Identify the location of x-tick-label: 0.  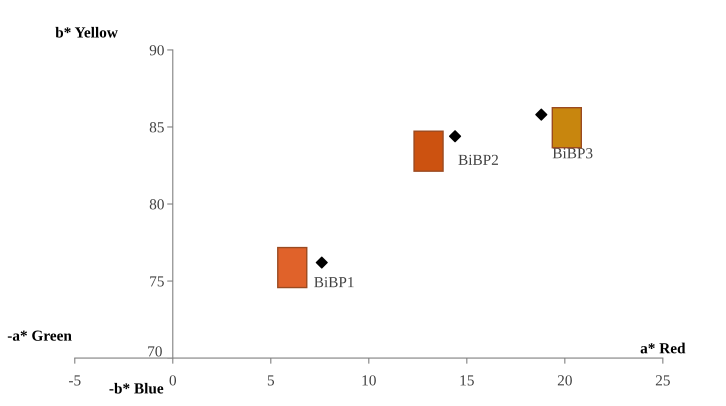
(173, 380).